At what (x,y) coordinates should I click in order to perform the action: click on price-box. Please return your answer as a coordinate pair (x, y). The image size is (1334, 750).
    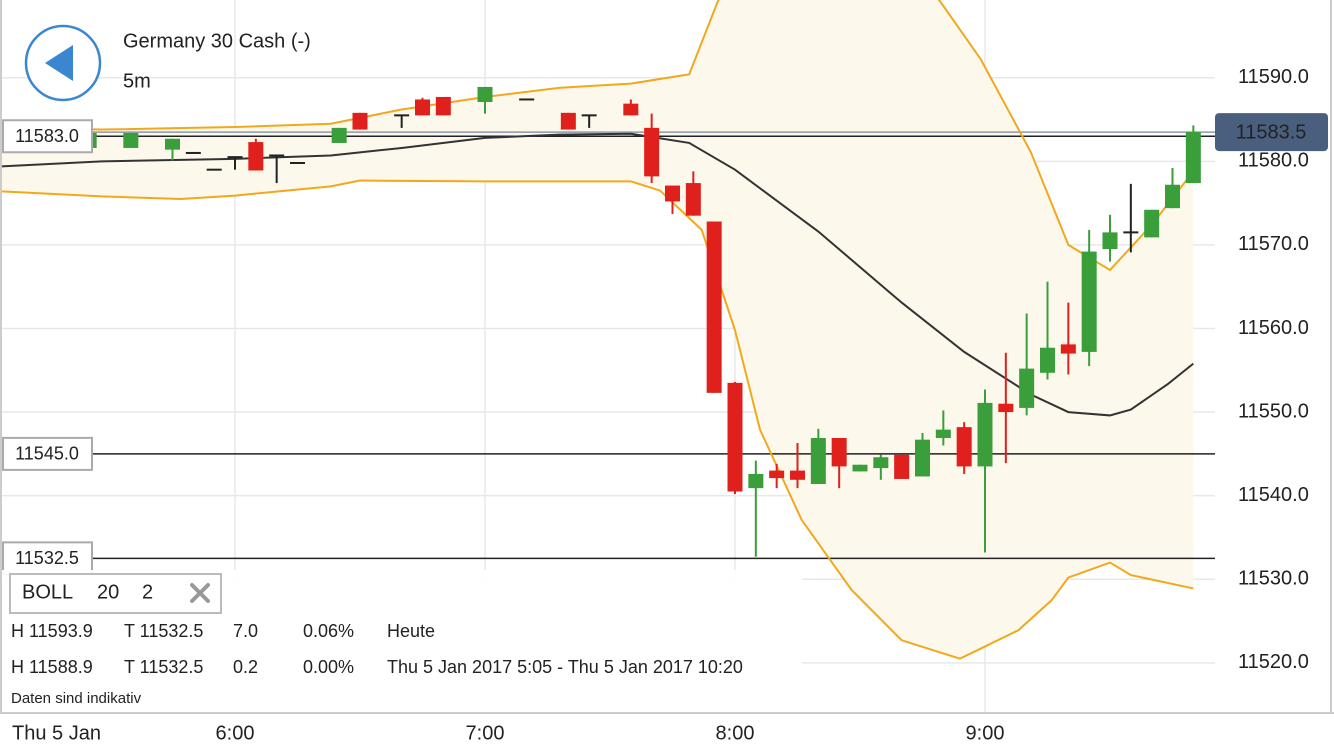
    Looking at the image, I should click on (1271, 132).